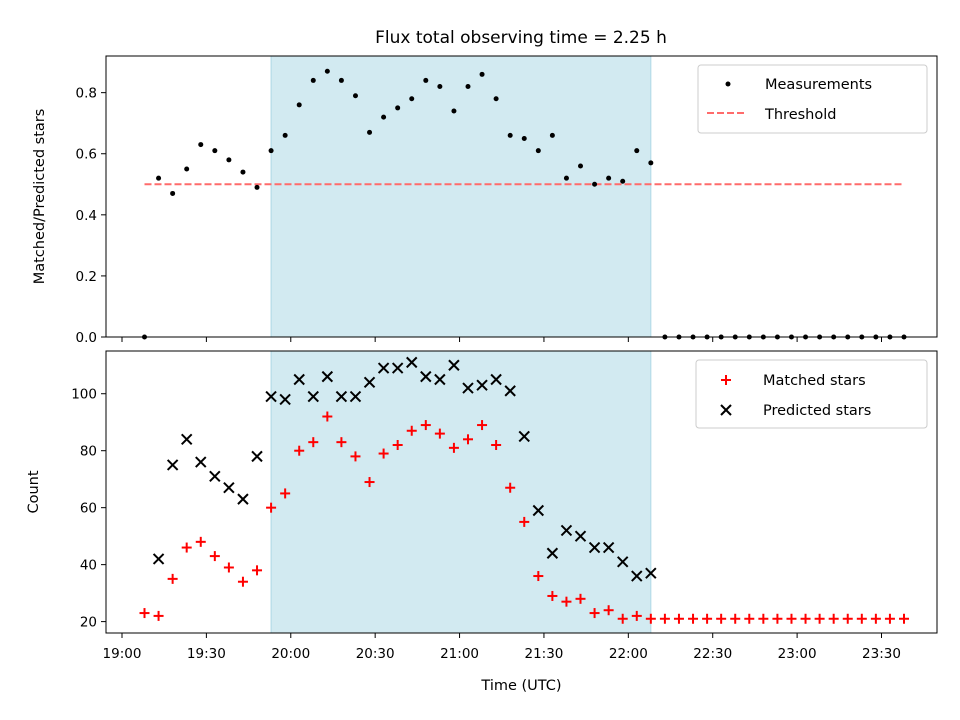 The height and width of the screenshot is (720, 960). I want to click on chart-title: Flux total observing time = 2.25 h, so click(521, 38).